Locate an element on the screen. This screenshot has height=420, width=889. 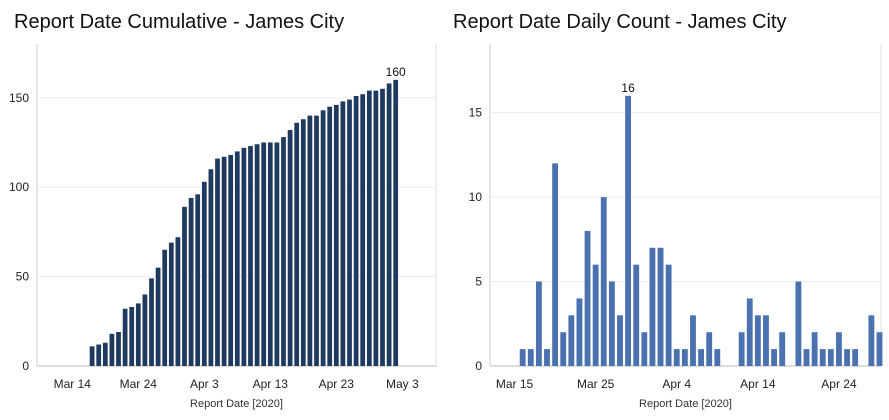
y-tick-label: 5 is located at coordinates (478, 282).